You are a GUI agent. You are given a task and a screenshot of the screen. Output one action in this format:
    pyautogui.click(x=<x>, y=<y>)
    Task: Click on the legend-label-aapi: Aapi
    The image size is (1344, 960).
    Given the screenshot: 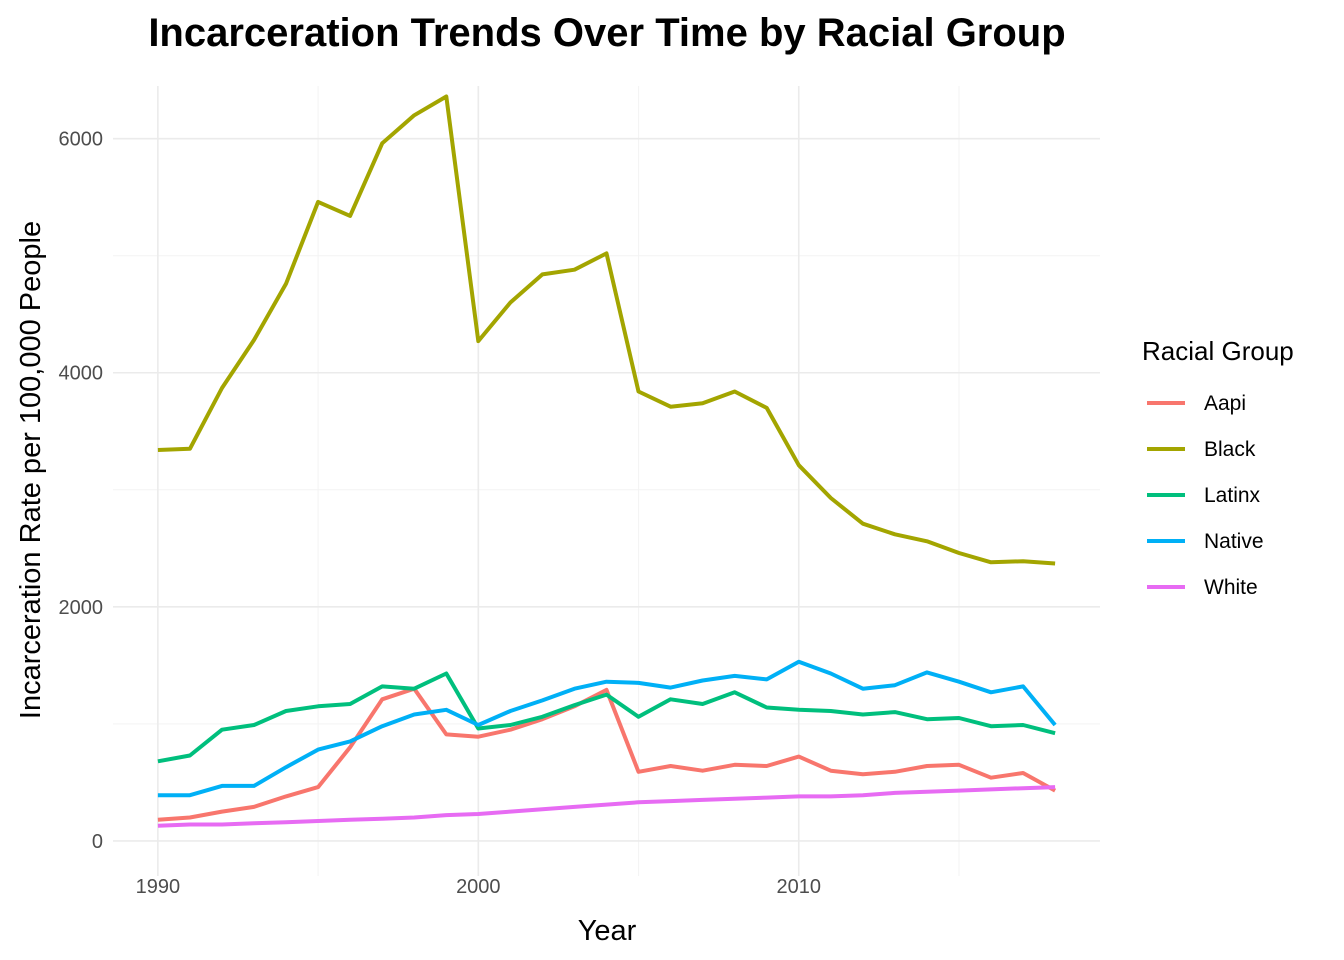 What is the action you would take?
    pyautogui.click(x=1225, y=403)
    